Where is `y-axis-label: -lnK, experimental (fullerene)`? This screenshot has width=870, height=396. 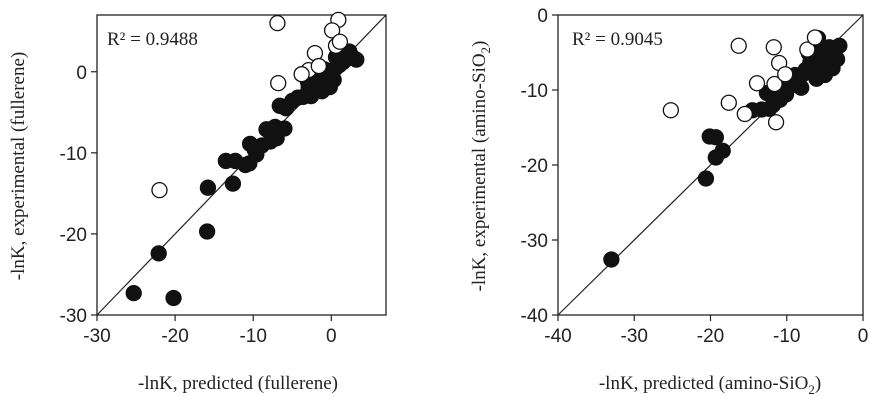 y-axis-label: -lnK, experimental (fullerene) is located at coordinates (18, 166).